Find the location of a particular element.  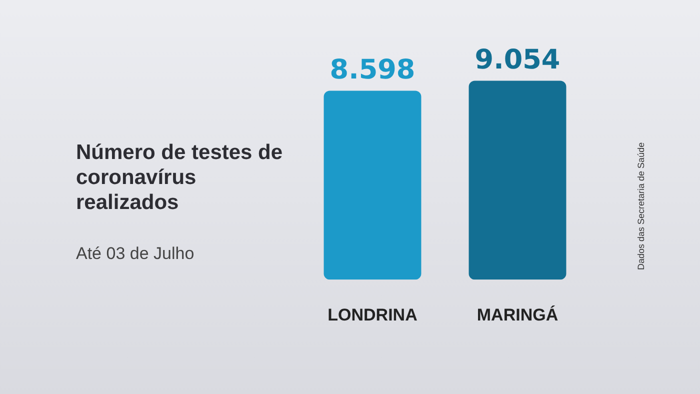

text: Dados das Secretaria de Saúde is located at coordinates (641, 206).